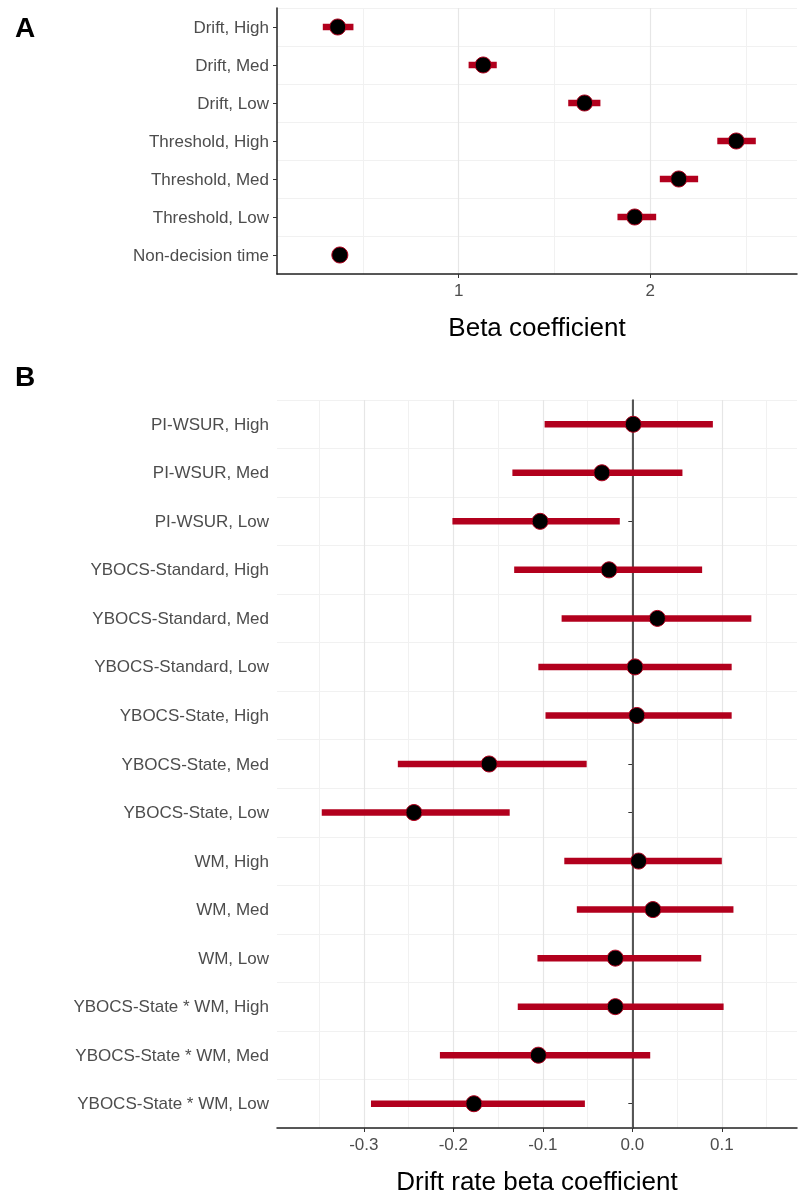 Image resolution: width=798 pixels, height=1199 pixels. I want to click on y-tick-label: Drift, Med, so click(232, 65).